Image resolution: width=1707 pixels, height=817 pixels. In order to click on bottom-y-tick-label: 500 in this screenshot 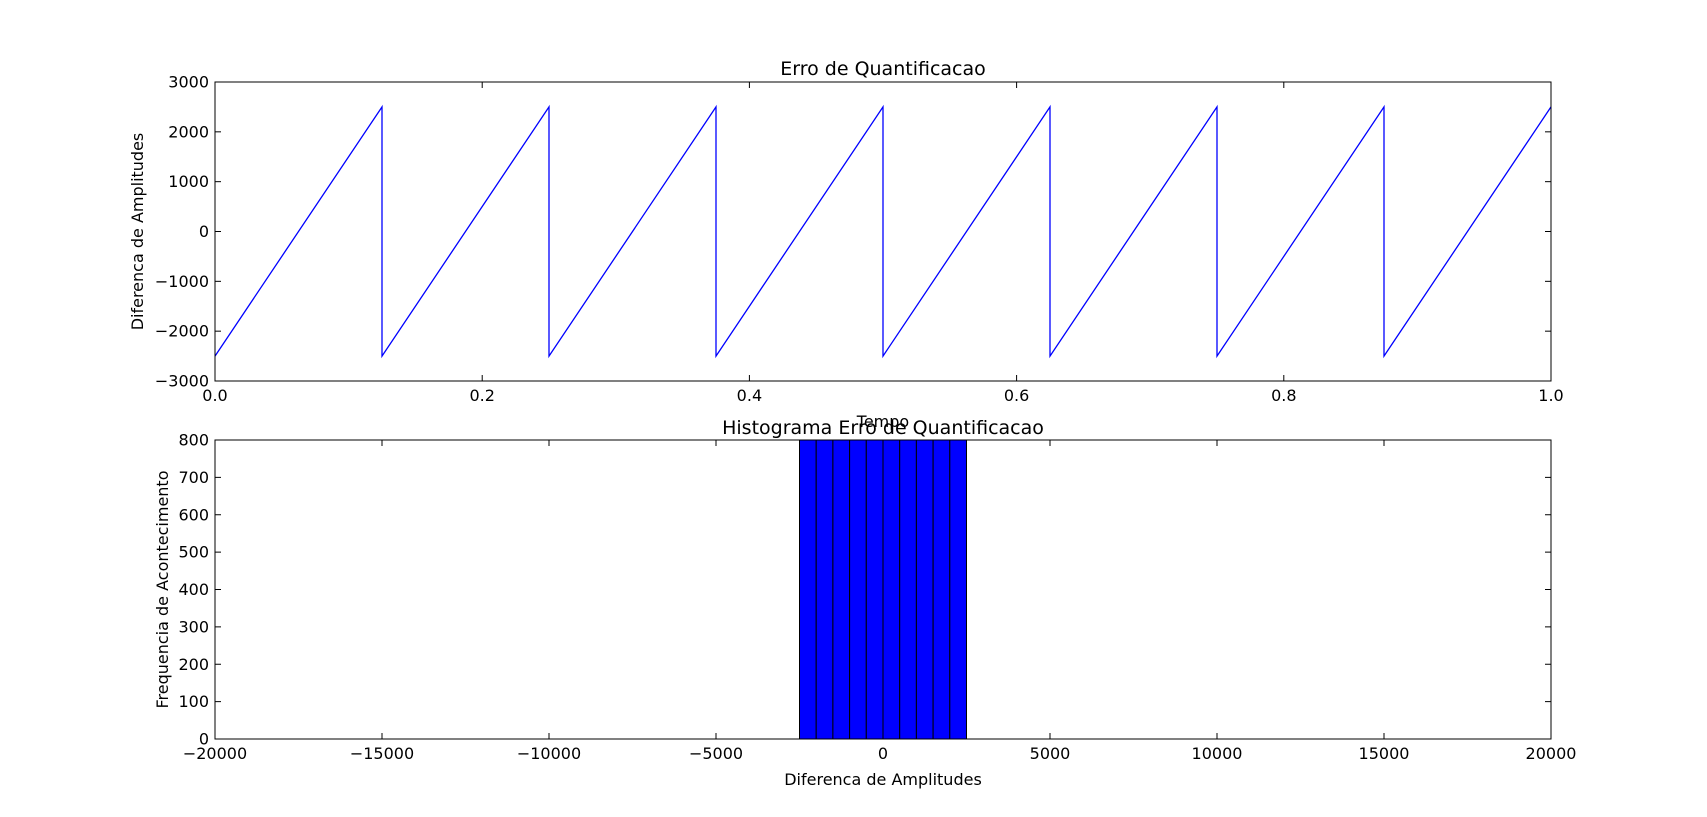, I will do `click(193, 552)`.